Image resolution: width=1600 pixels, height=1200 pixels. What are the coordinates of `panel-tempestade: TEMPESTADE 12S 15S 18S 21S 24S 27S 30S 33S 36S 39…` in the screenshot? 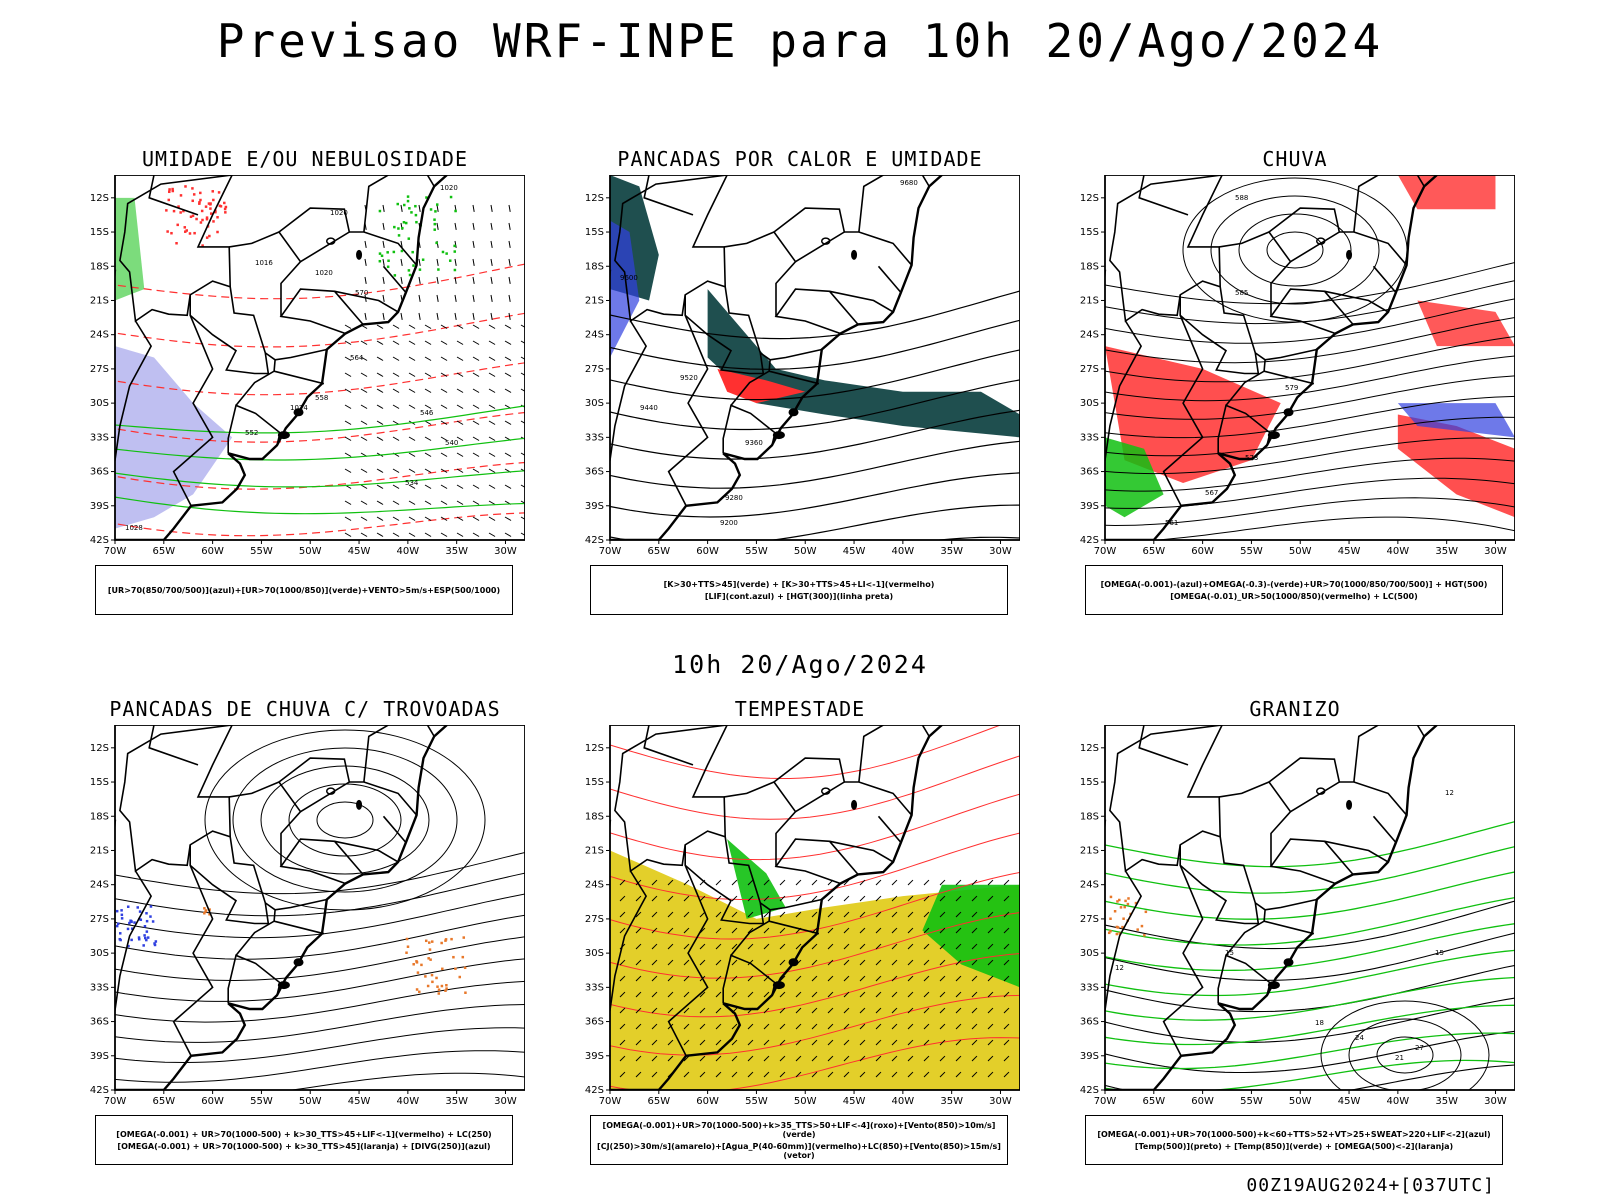 It's located at (800, 939).